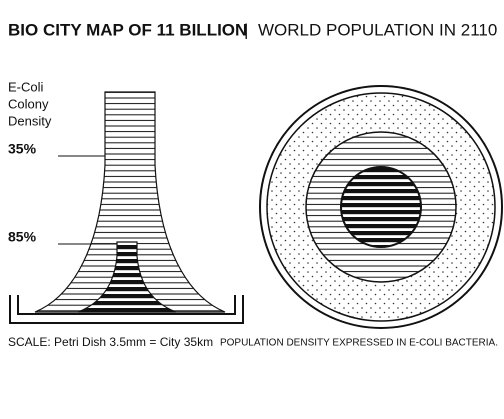 The width and height of the screenshot is (504, 419). I want to click on dense-core, so click(127, 277).